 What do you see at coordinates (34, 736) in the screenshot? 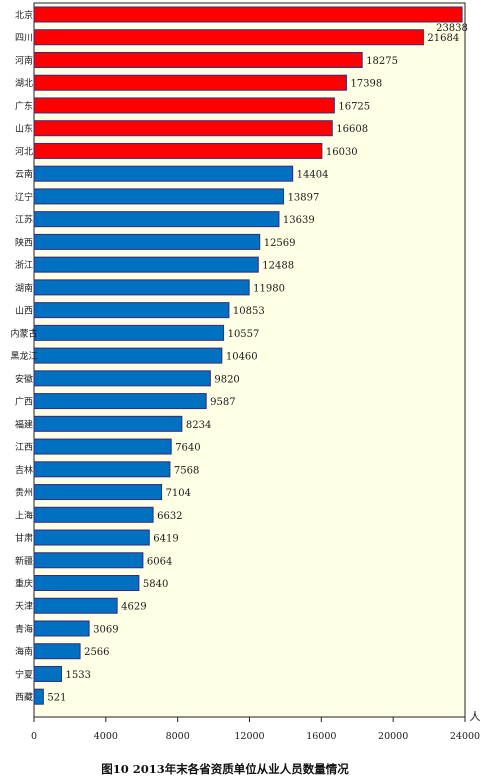
I see `x-tick-label: 0` at bounding box center [34, 736].